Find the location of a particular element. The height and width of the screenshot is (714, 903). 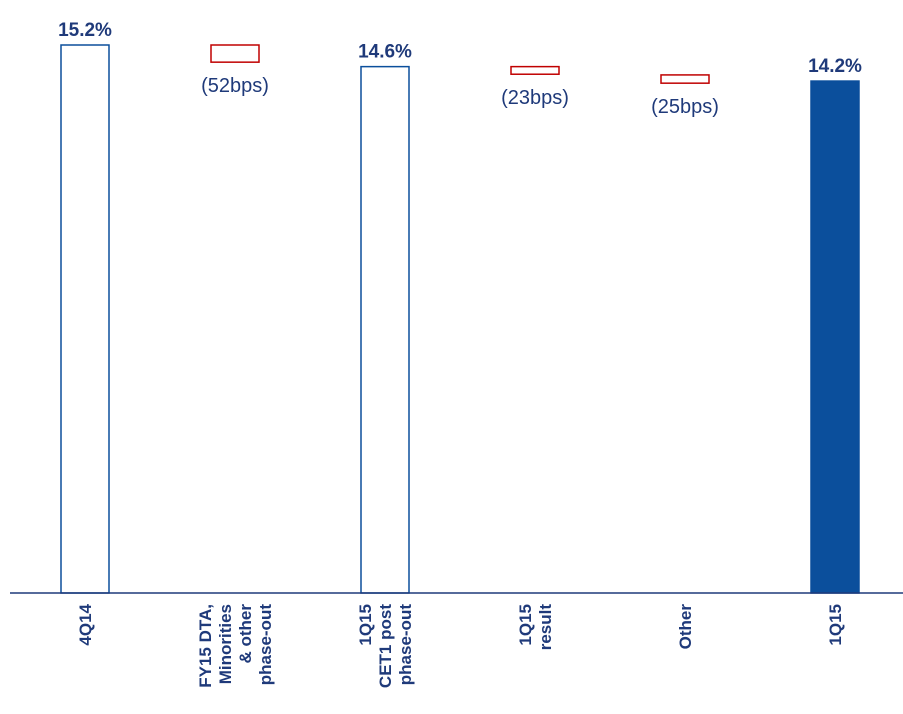

category-label-line: CET1 post is located at coordinates (385, 646).